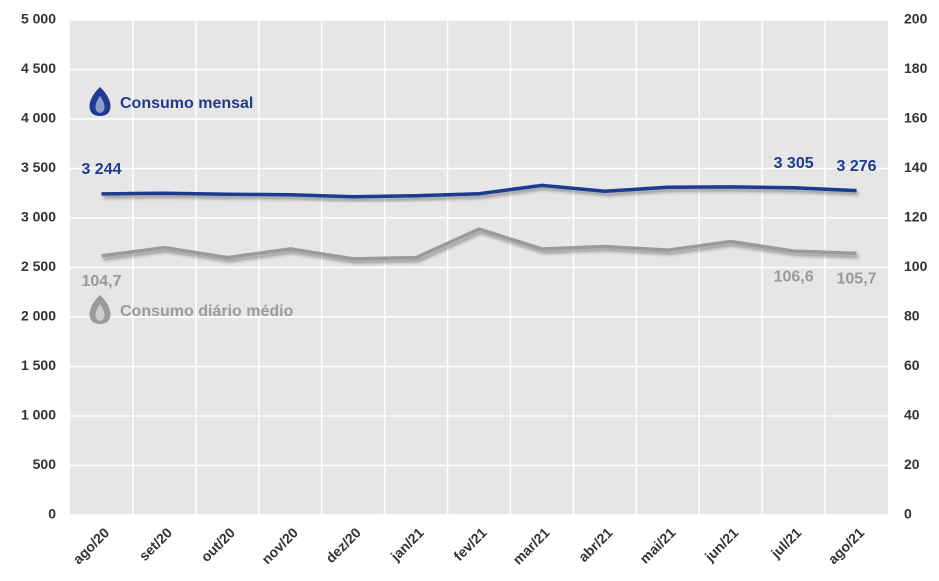 This screenshot has height=581, width=939. I want to click on y-tick-label: 1 000, so click(38, 415).